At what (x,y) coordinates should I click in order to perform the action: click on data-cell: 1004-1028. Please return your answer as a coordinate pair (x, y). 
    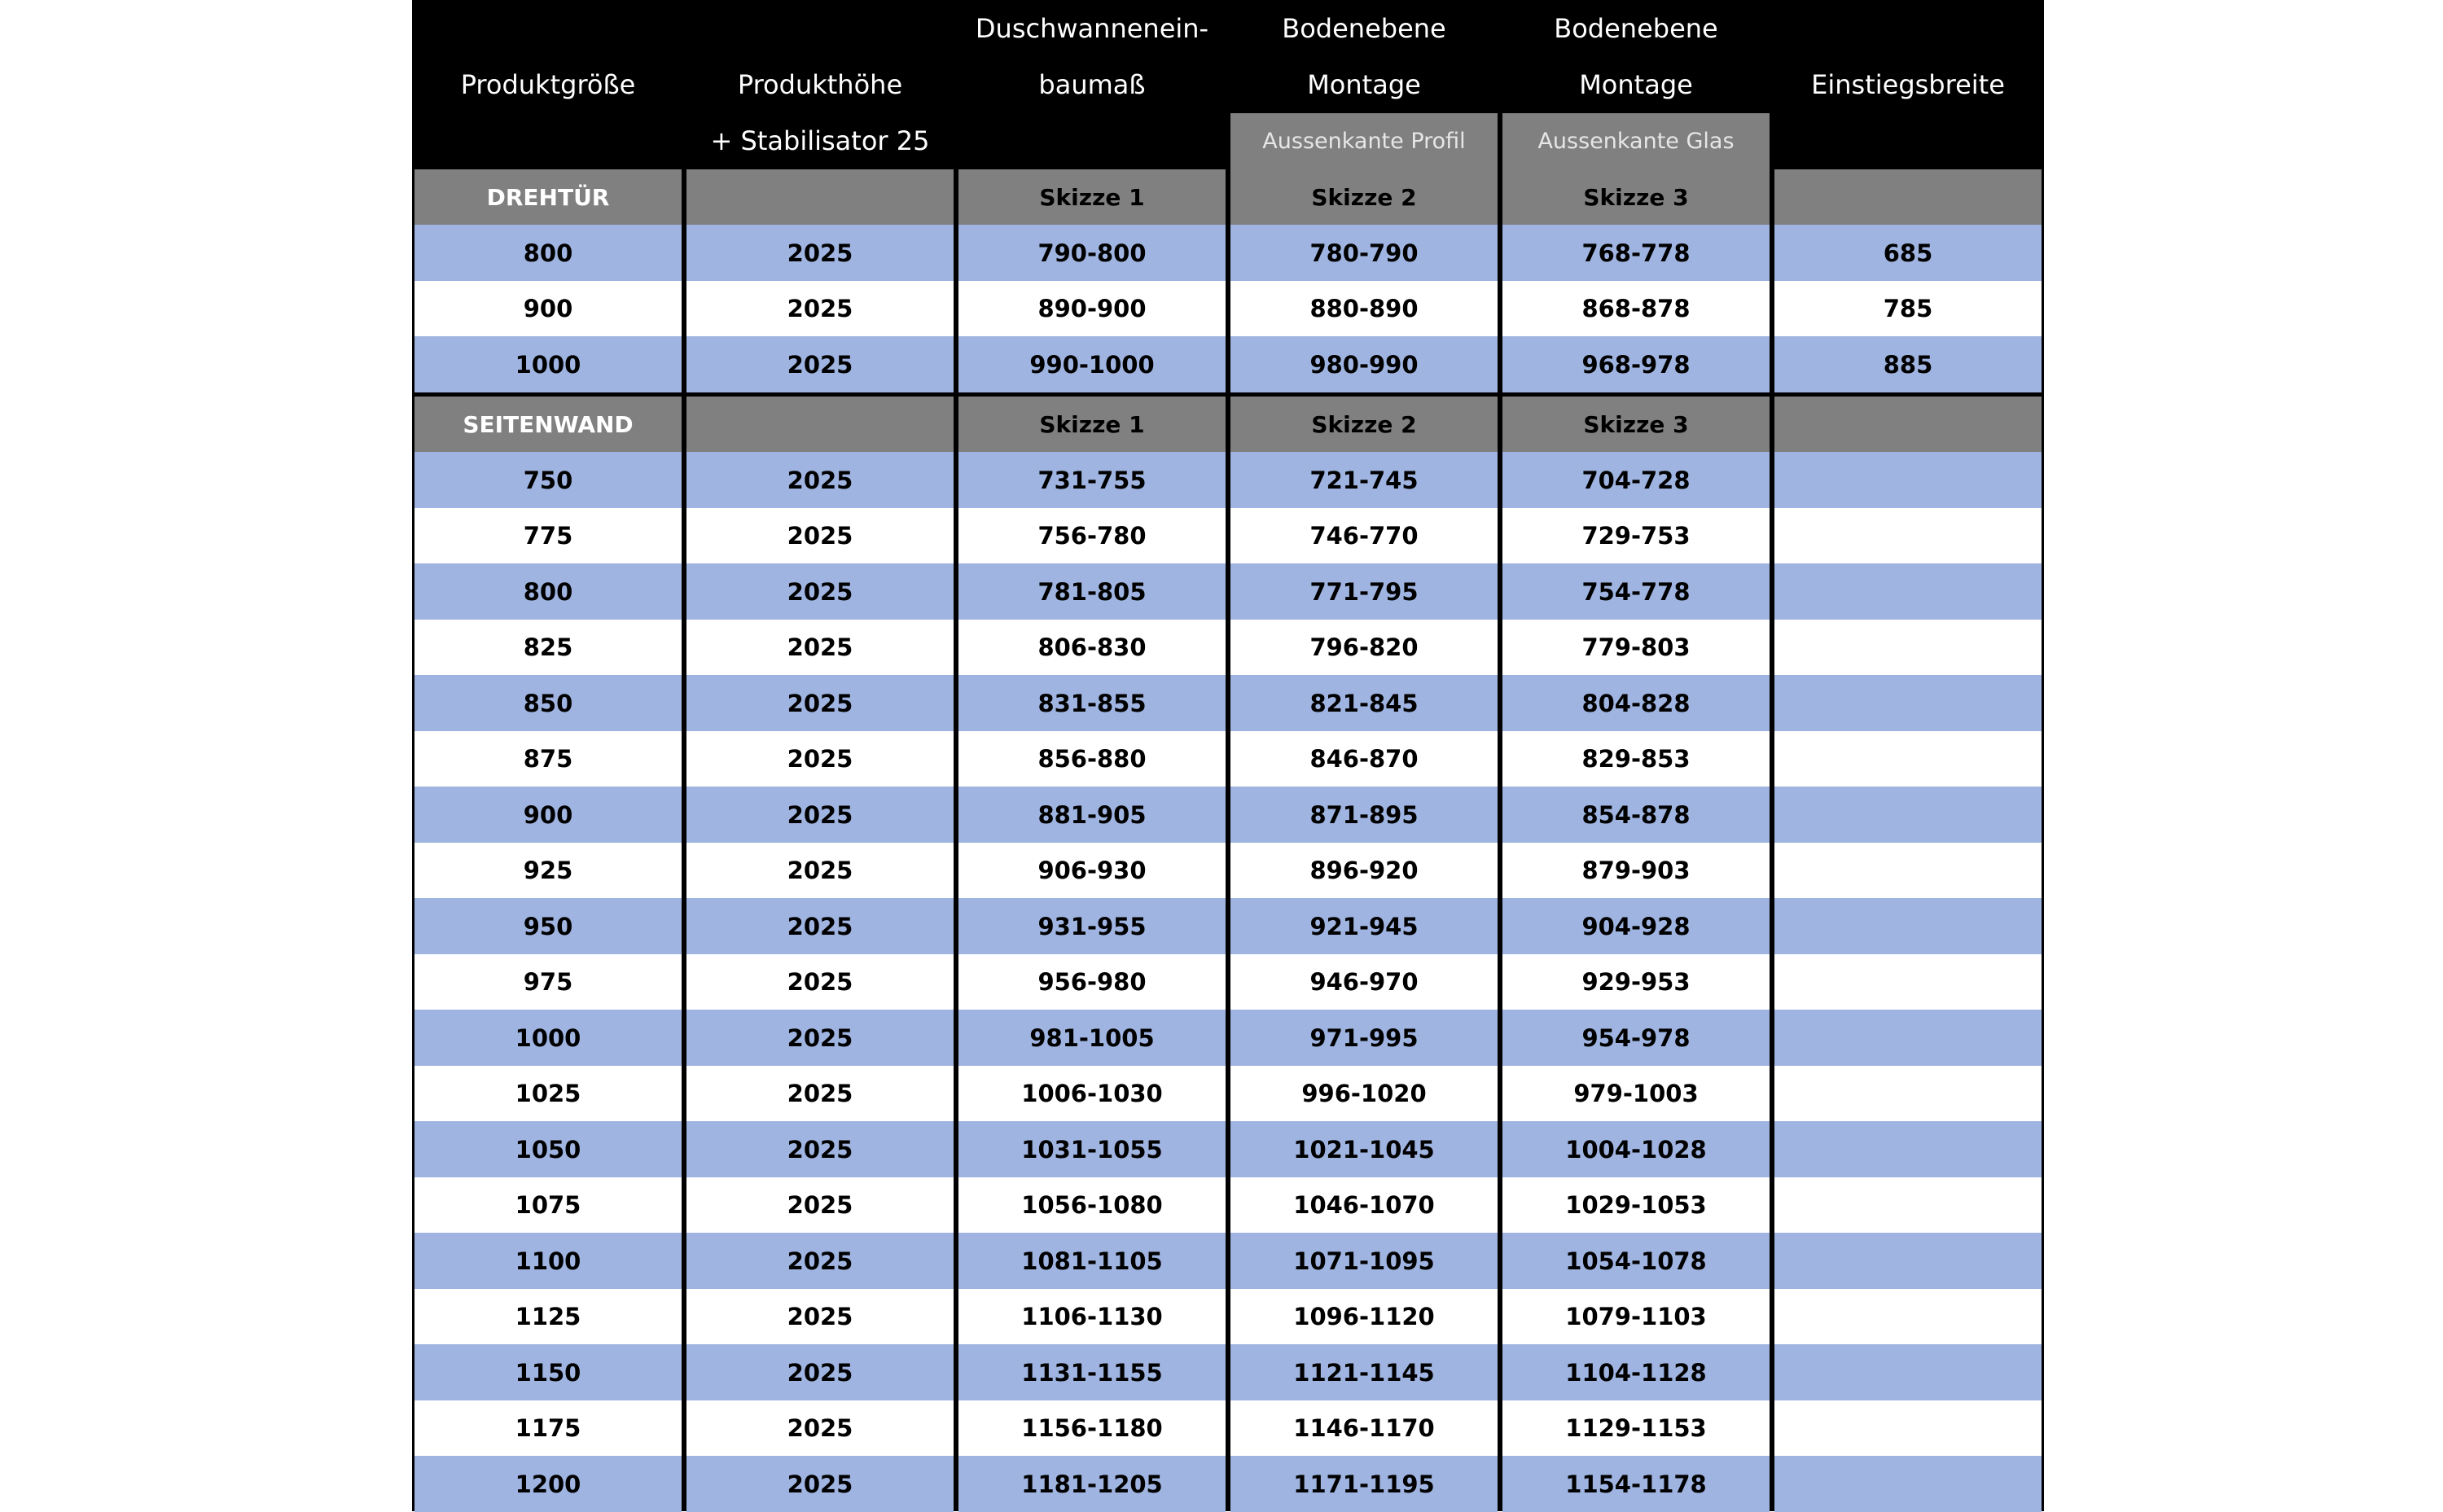
    Looking at the image, I should click on (1636, 1149).